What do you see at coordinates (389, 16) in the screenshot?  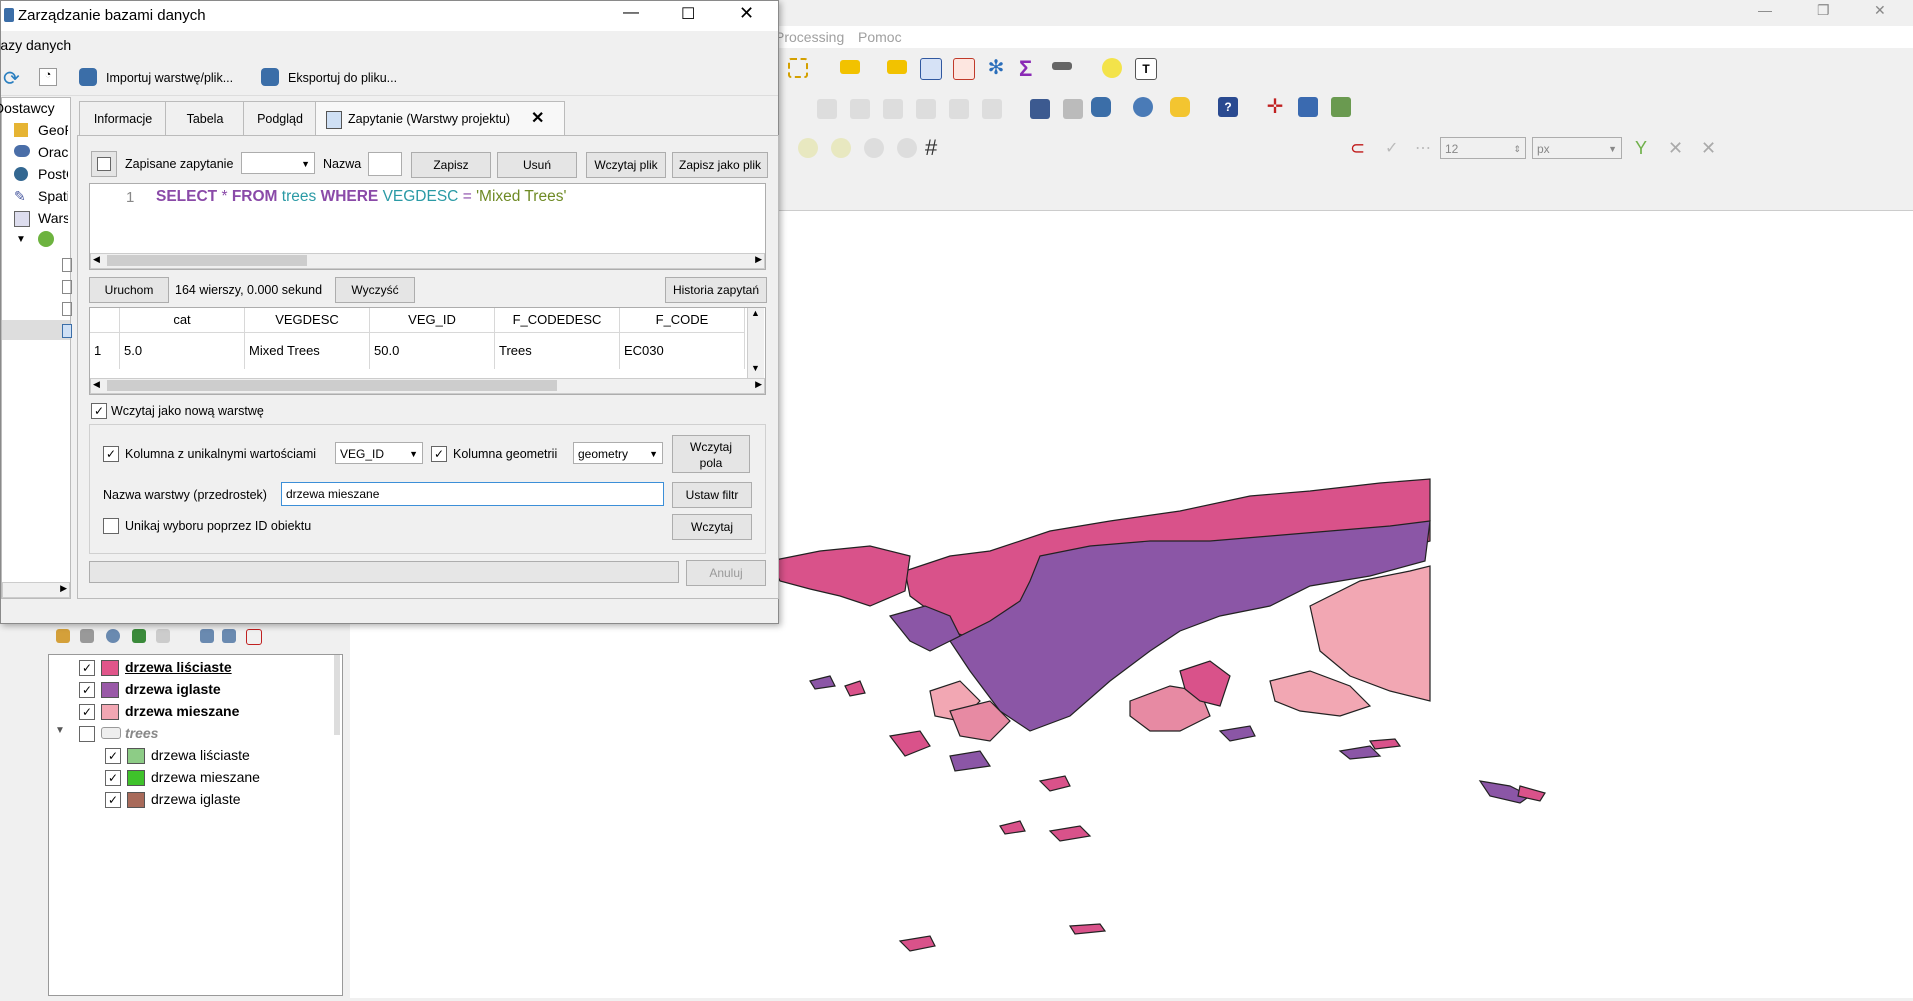 I see `dialog-titlebar: Zarządzanie bazami danych — ☐ ✕` at bounding box center [389, 16].